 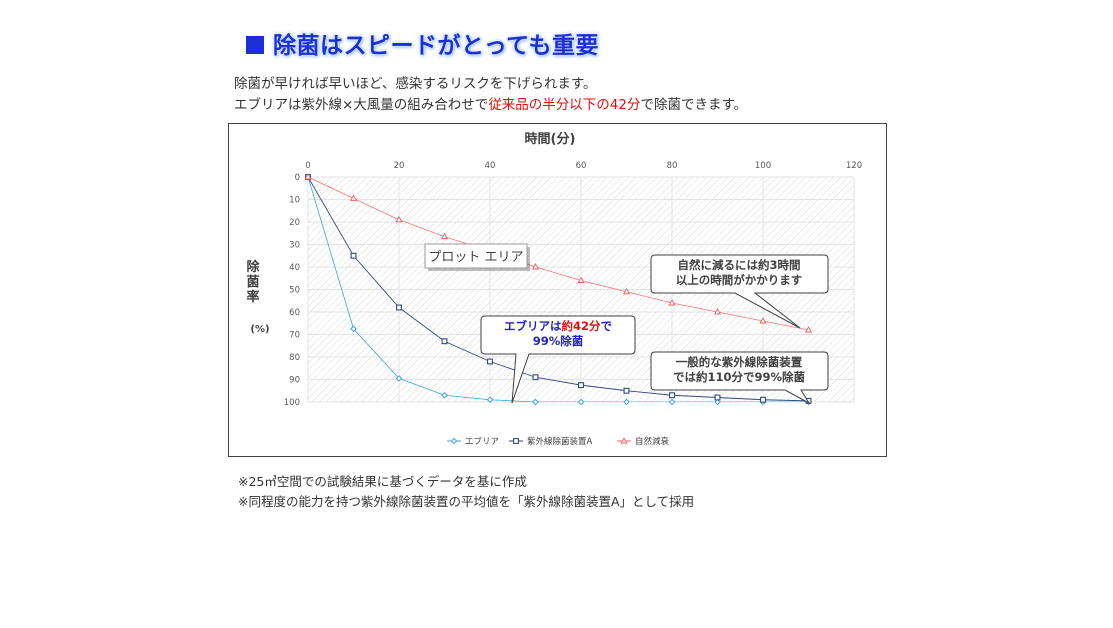 What do you see at coordinates (482, 441) in the screenshot?
I see `legend-label-1: エブリア` at bounding box center [482, 441].